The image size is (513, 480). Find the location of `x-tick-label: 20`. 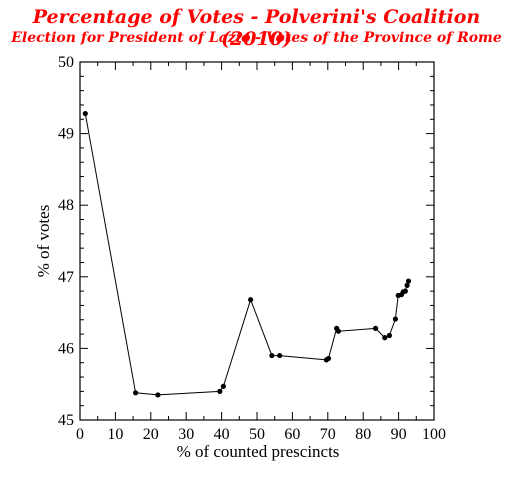

x-tick-label: 20 is located at coordinates (151, 434).